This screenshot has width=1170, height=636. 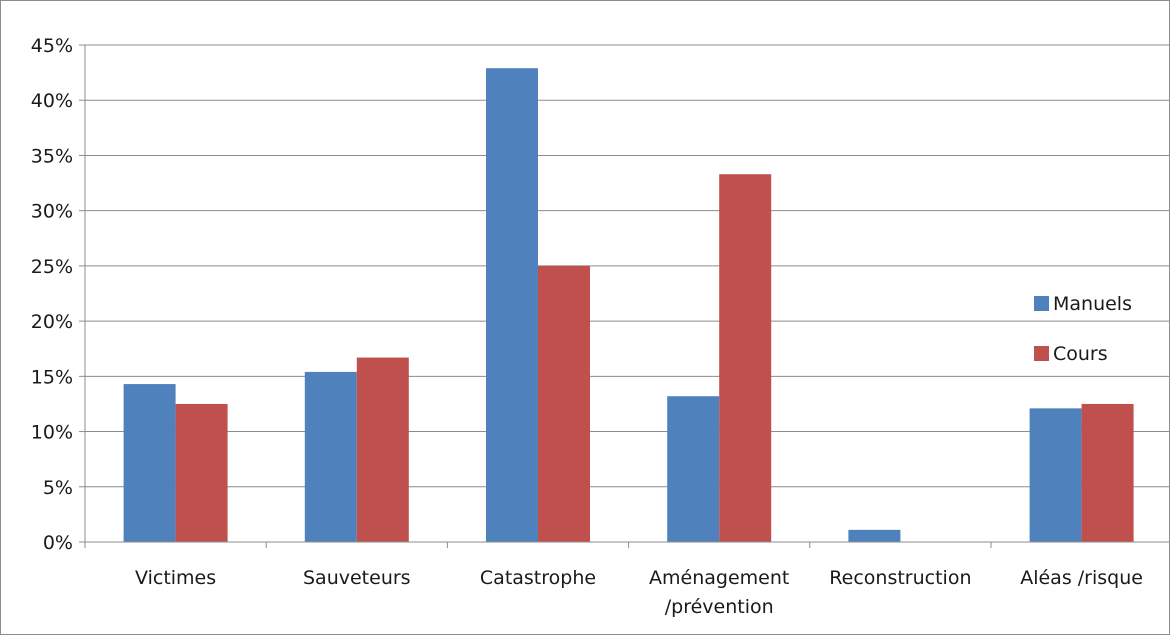 What do you see at coordinates (719, 607) in the screenshot?
I see `x-category-label: /prévention` at bounding box center [719, 607].